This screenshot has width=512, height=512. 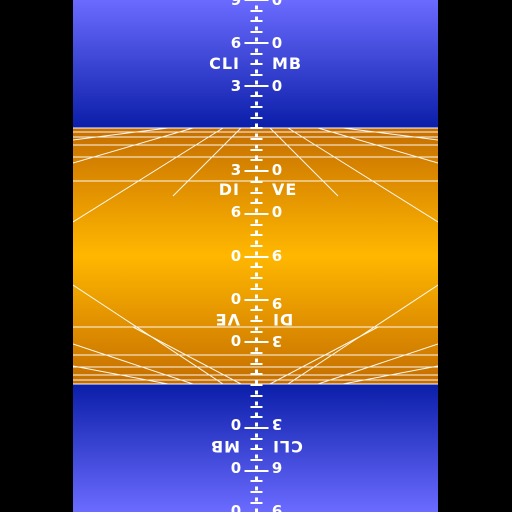 What do you see at coordinates (224, 63) in the screenshot?
I see `climb-label-left: CLI` at bounding box center [224, 63].